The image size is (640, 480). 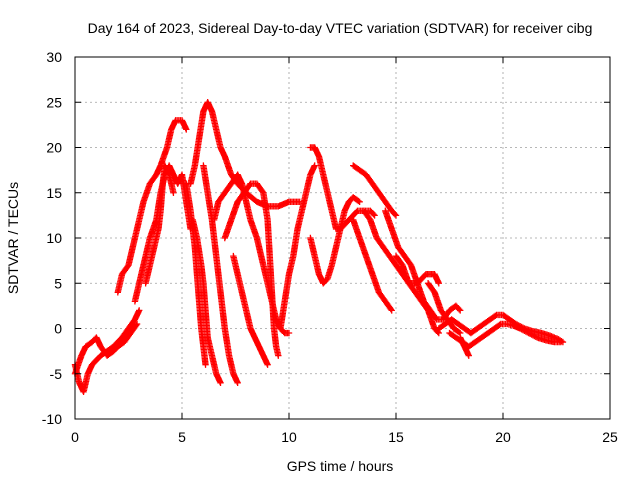 What do you see at coordinates (54, 57) in the screenshot?
I see `y-tick-label: 30` at bounding box center [54, 57].